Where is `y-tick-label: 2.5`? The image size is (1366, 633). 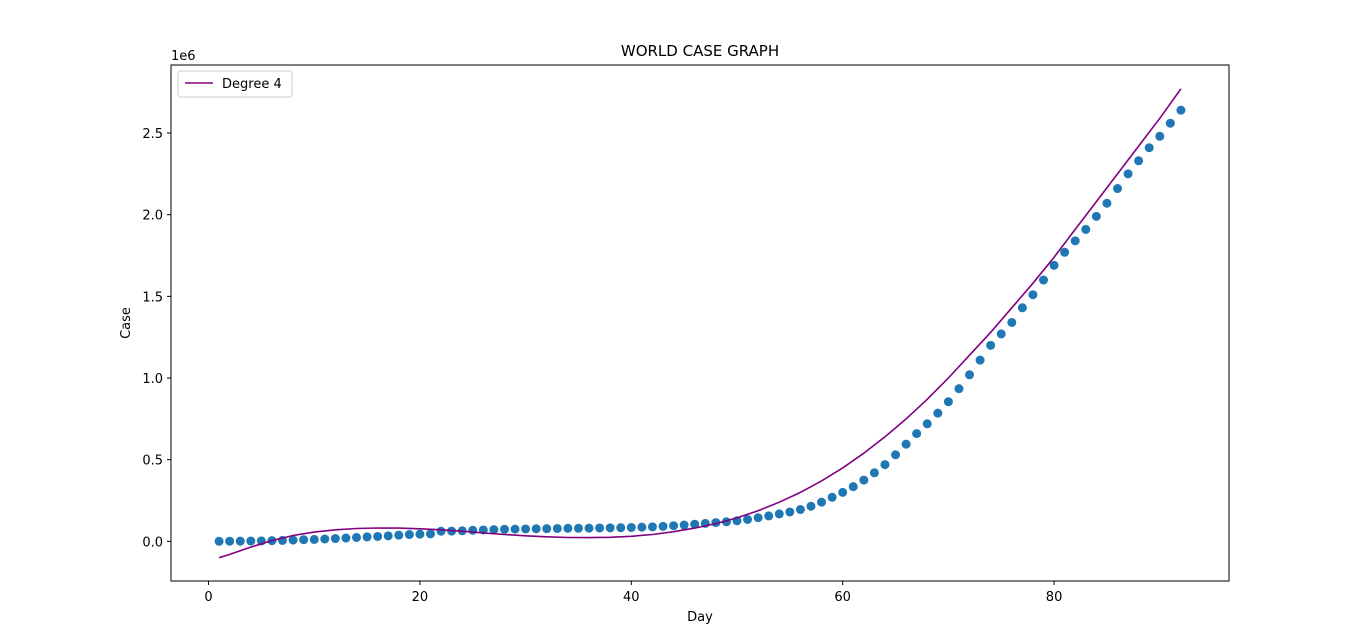 y-tick-label: 2.5 is located at coordinates (152, 134).